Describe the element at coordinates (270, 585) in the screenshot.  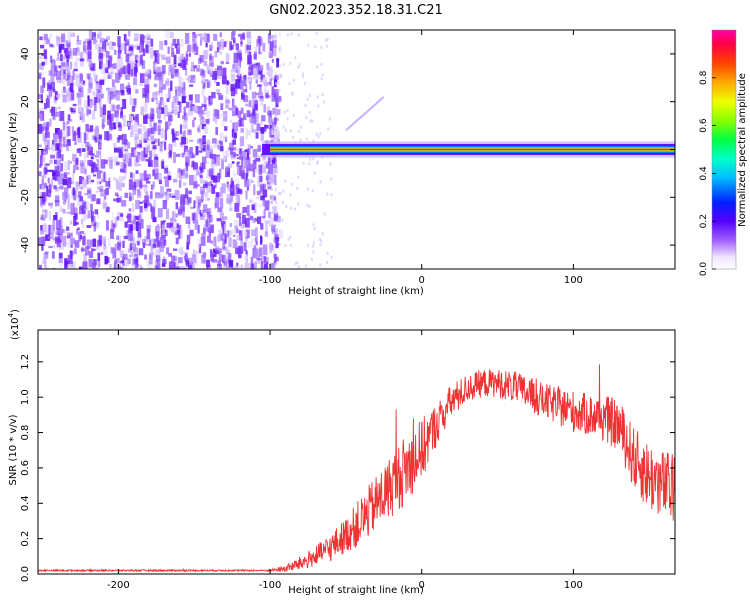
I see `x-tick-label: -100` at that location.